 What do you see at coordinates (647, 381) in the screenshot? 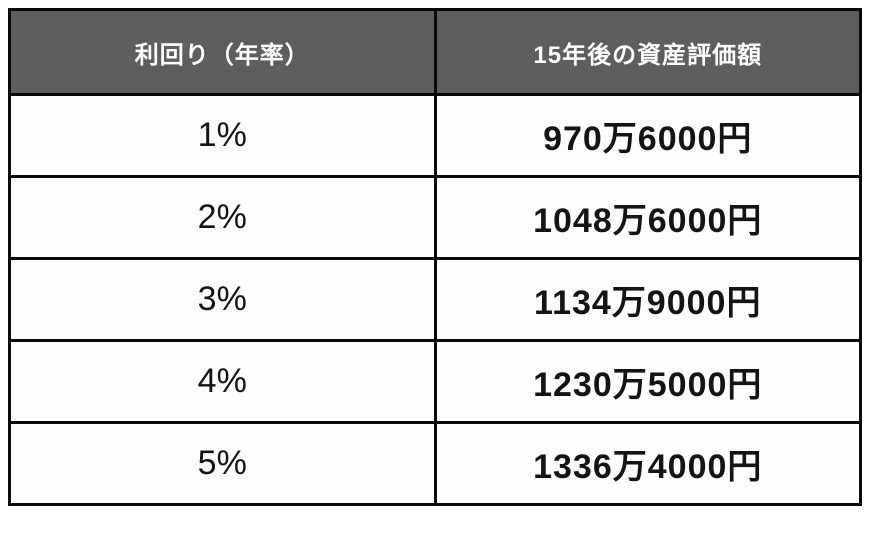
I see `asset-value-cell: 1230万5000円` at bounding box center [647, 381].